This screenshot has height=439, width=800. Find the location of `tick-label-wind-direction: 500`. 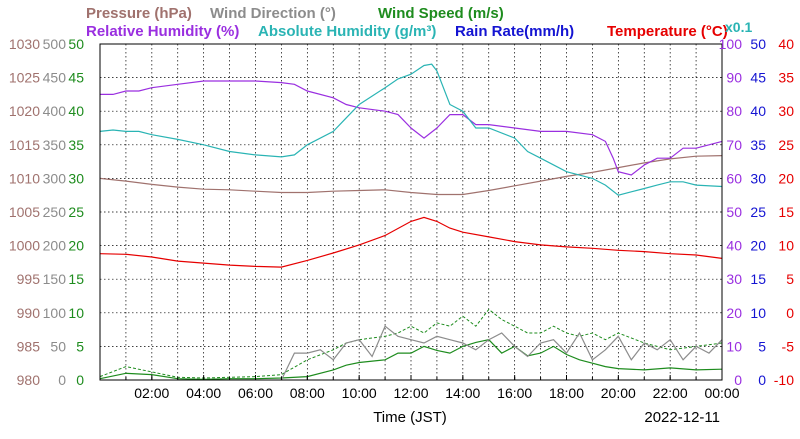

tick-label-wind-direction: 500 is located at coordinates (55, 44).